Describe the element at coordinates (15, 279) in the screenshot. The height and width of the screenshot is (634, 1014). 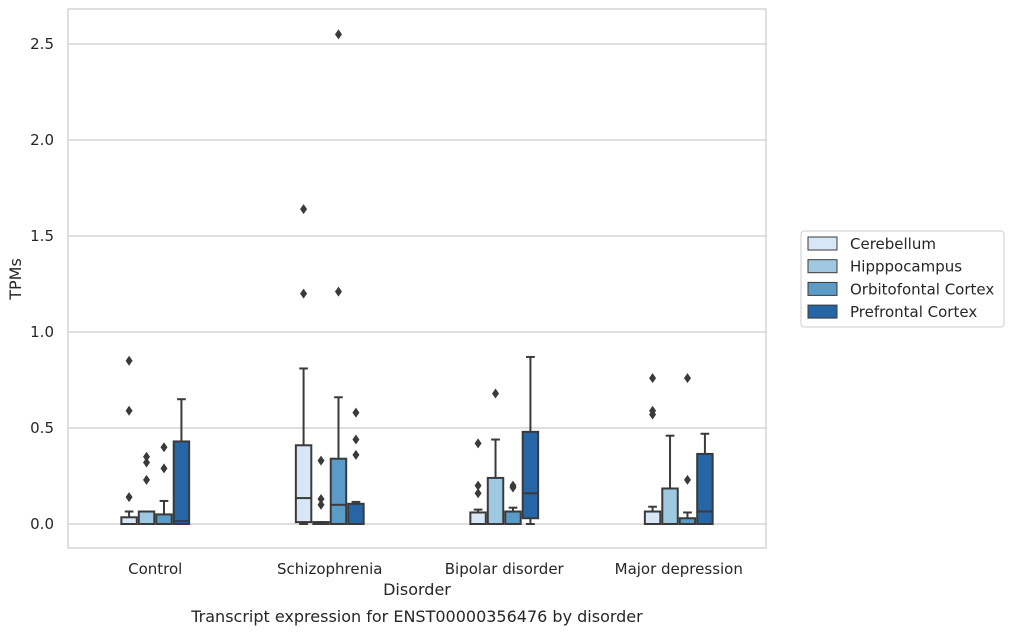
I see `y-axis-title: TPMs` at that location.